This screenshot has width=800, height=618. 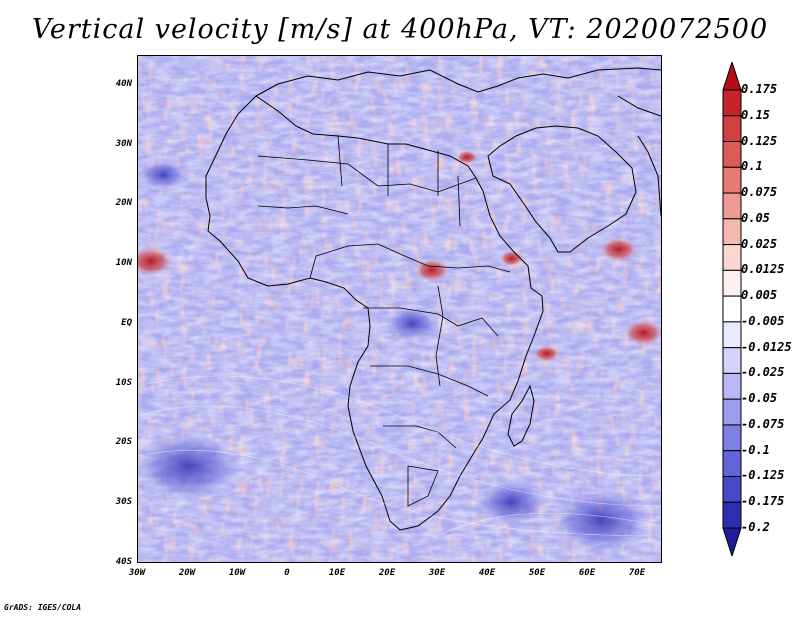 What do you see at coordinates (587, 573) in the screenshot?
I see `lon-label-60e: 60E` at bounding box center [587, 573].